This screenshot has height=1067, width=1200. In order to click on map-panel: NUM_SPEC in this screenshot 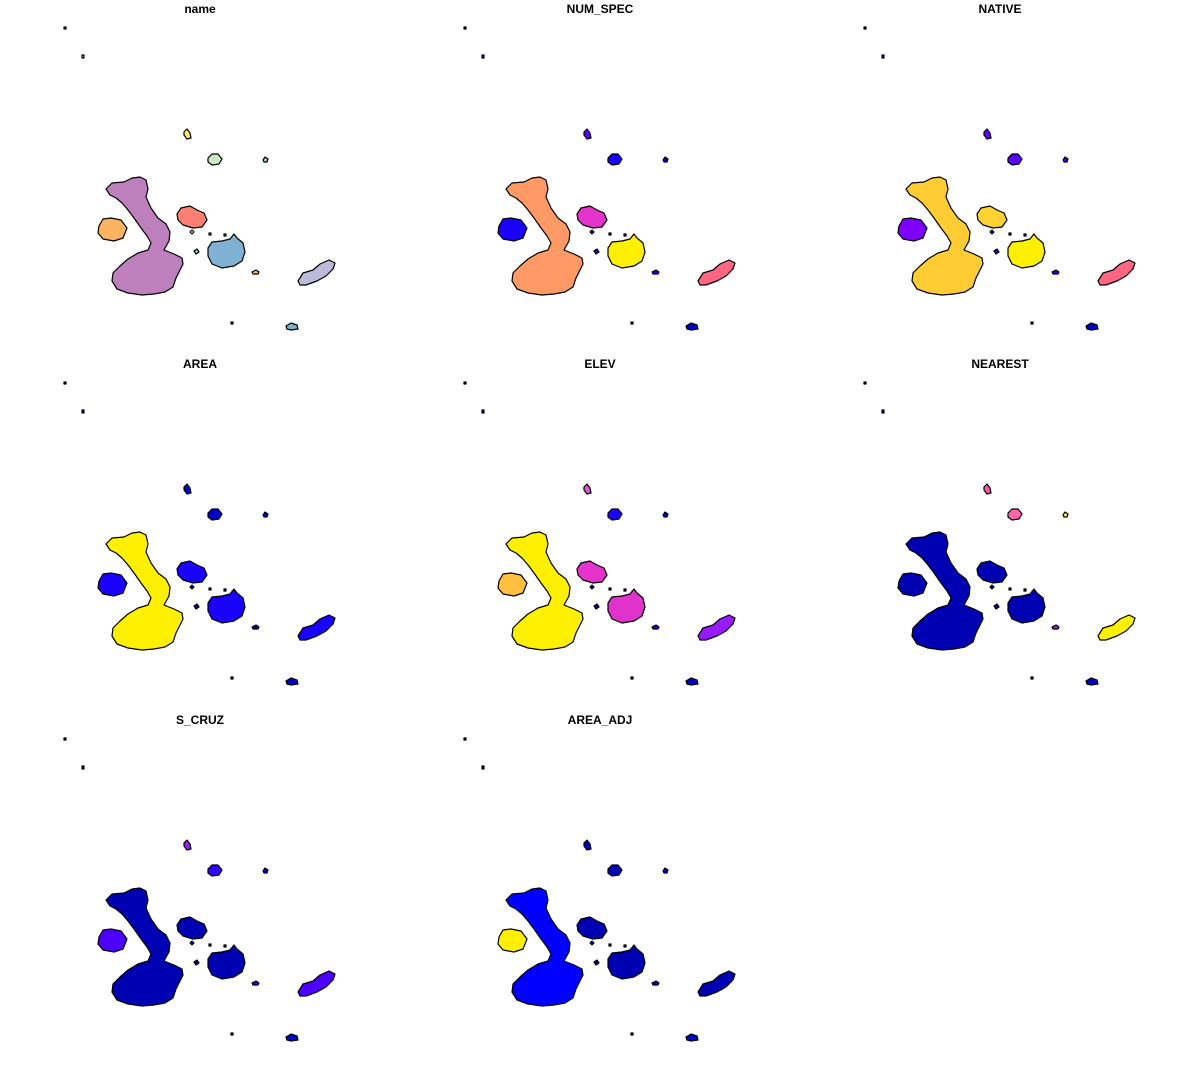, I will do `click(600, 177)`.